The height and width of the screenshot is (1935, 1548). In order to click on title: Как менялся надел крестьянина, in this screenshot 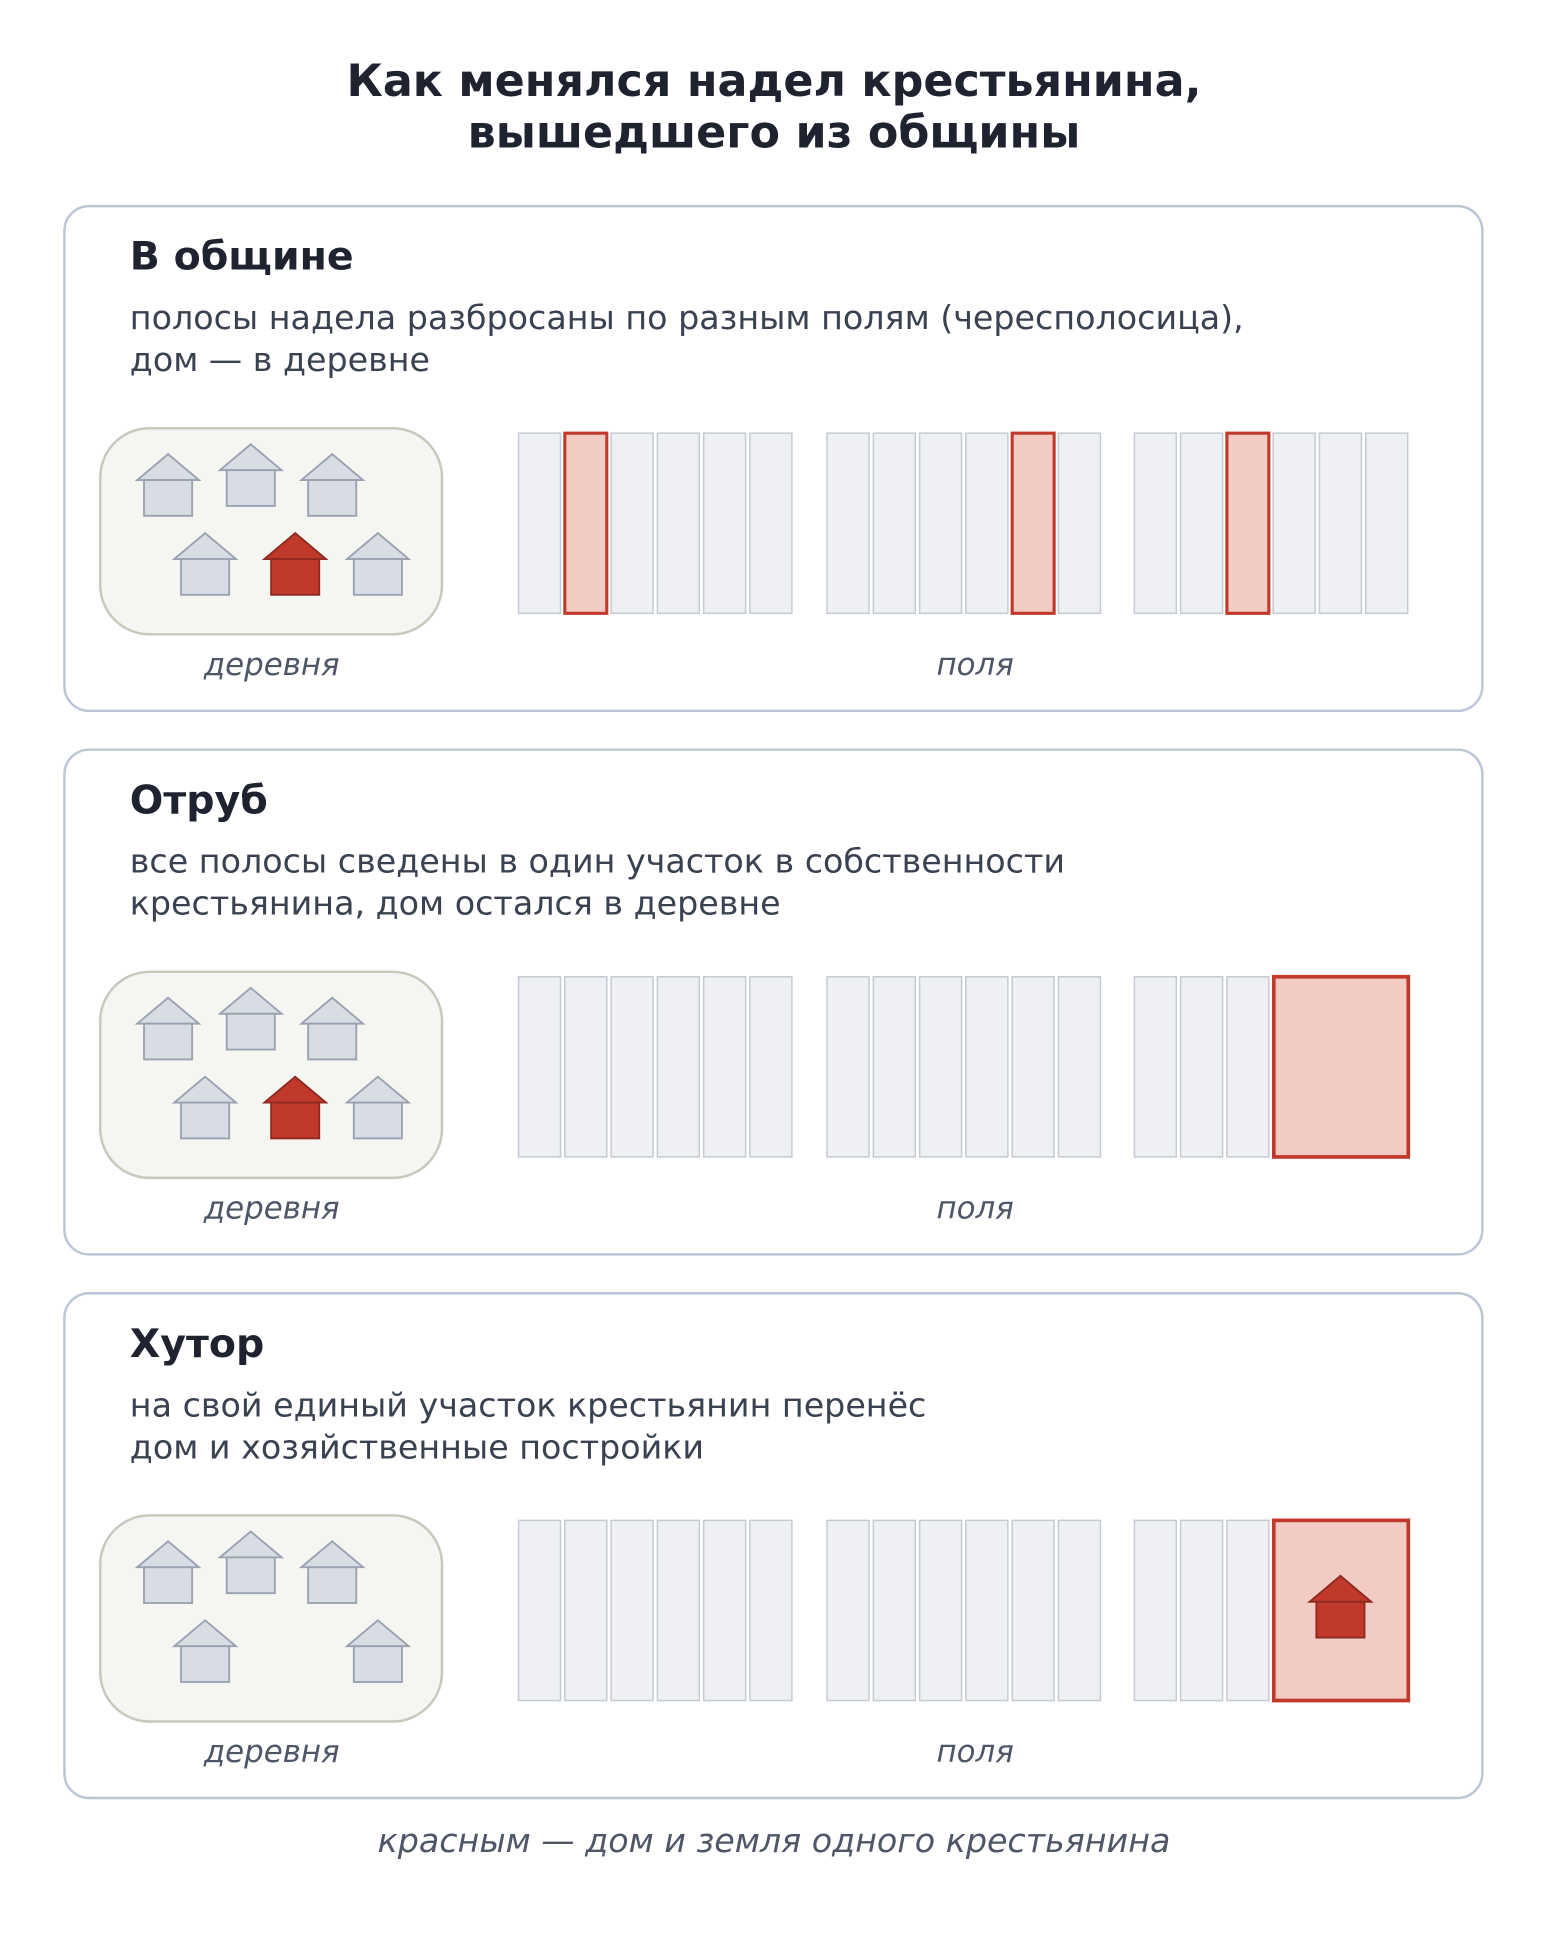, I will do `click(774, 81)`.